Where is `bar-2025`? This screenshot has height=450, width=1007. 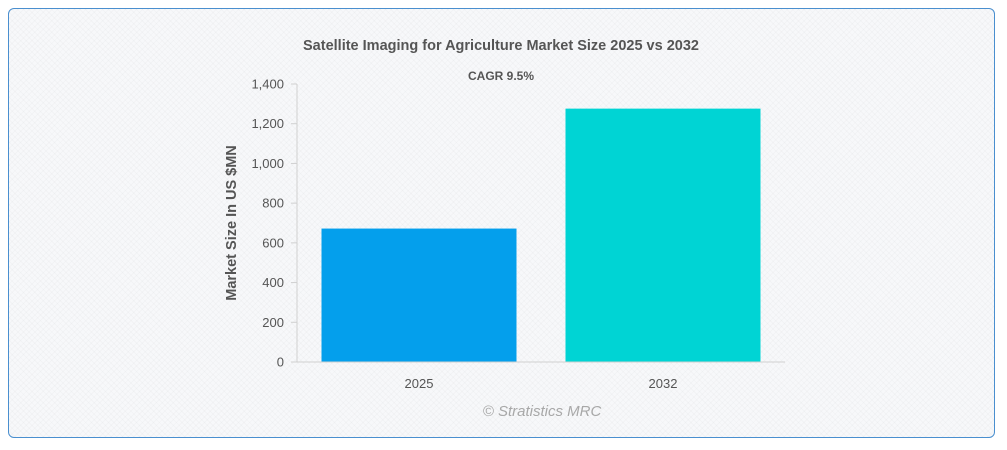
bar-2025 is located at coordinates (419, 295).